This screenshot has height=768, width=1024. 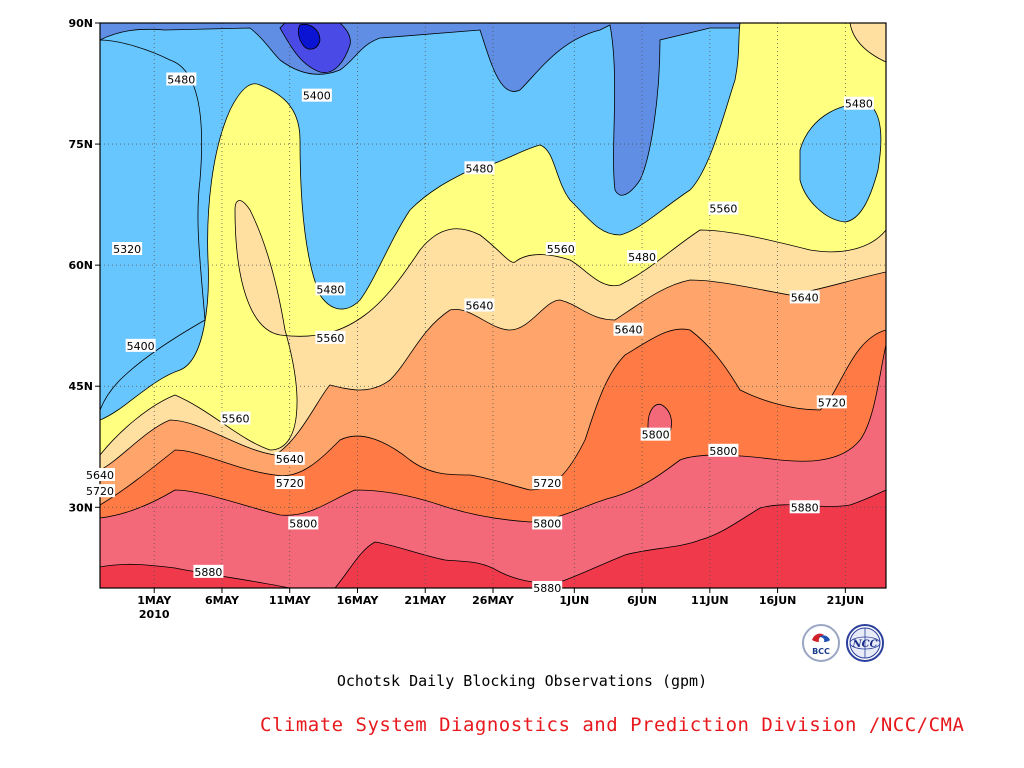 I want to click on y-tick-label: 75N, so click(x=80, y=144).